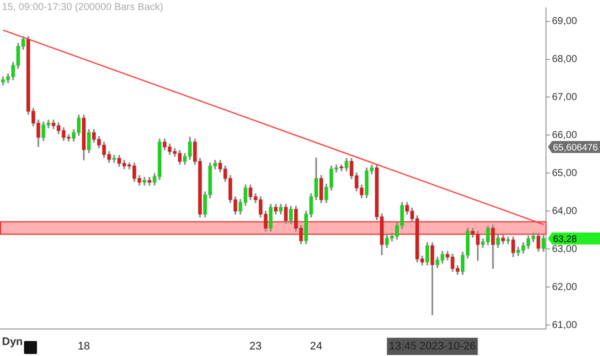 The height and width of the screenshot is (356, 600). Describe the element at coordinates (565, 325) in the screenshot. I see `y-tick-label: 61,00` at that location.